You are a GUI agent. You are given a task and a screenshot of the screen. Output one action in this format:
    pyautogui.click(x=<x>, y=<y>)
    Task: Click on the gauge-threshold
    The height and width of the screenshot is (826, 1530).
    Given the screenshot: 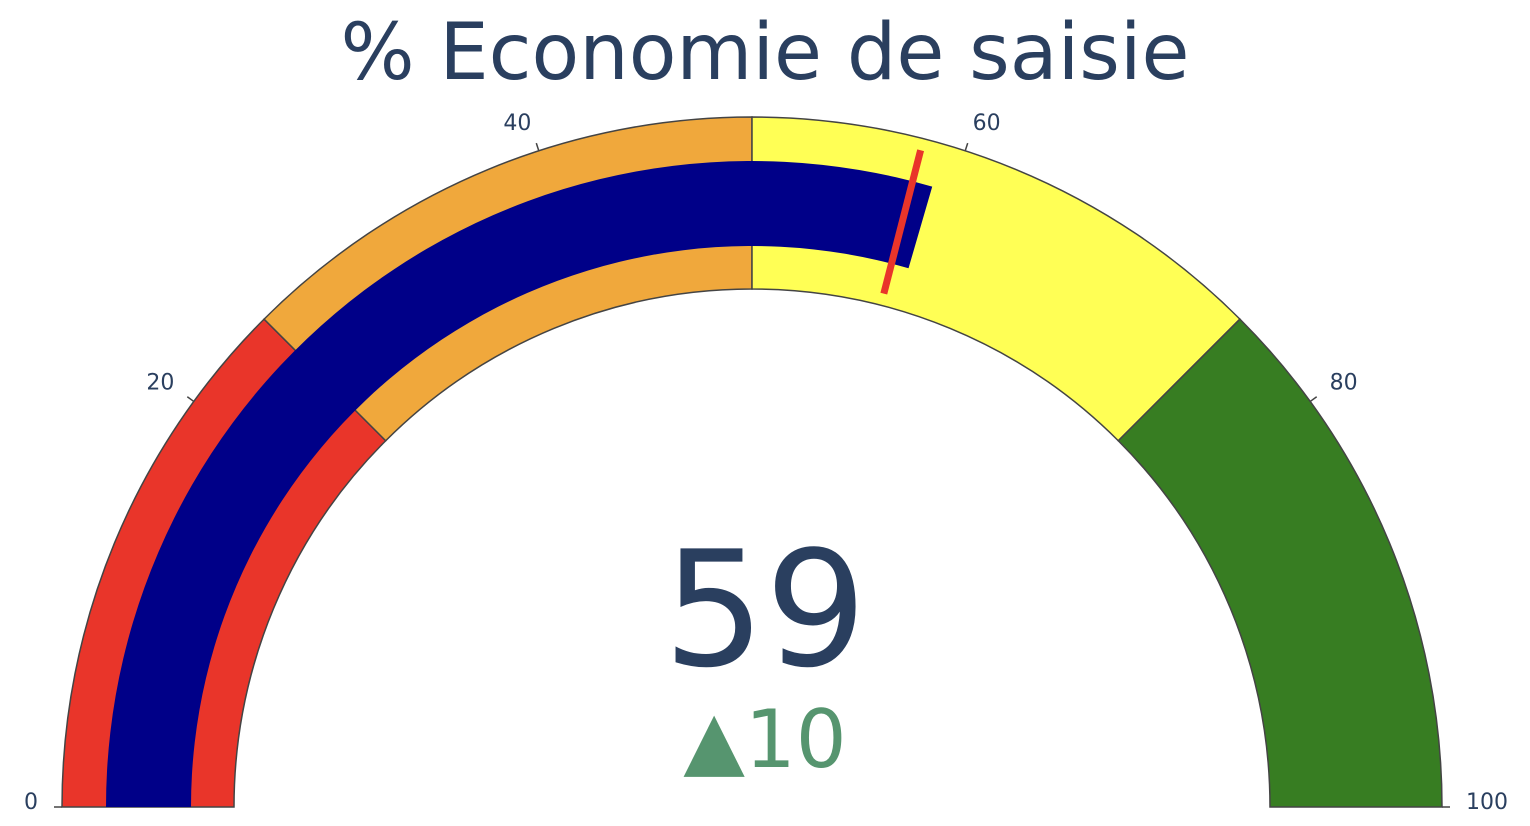 What is the action you would take?
    pyautogui.click(x=902, y=222)
    